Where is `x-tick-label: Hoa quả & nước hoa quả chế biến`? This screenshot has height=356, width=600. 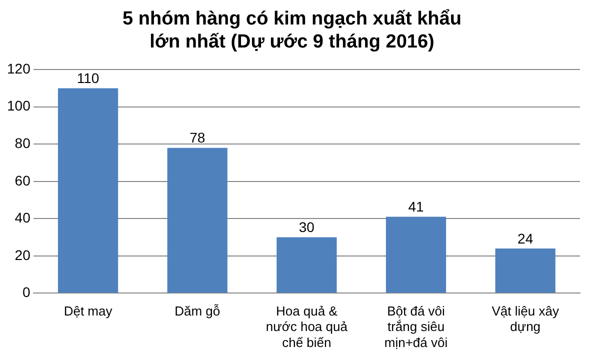
x-tick-label: Hoa quả & nước hoa quả chế biến is located at coordinates (307, 327).